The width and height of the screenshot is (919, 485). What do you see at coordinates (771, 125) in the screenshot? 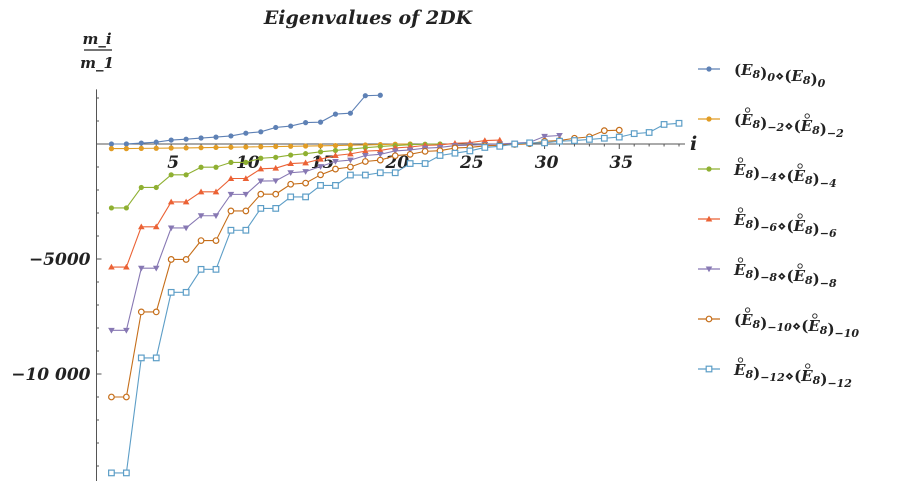
I see `legend-item-1: (E8)−2⋄(E8)−2` at bounding box center [771, 125].